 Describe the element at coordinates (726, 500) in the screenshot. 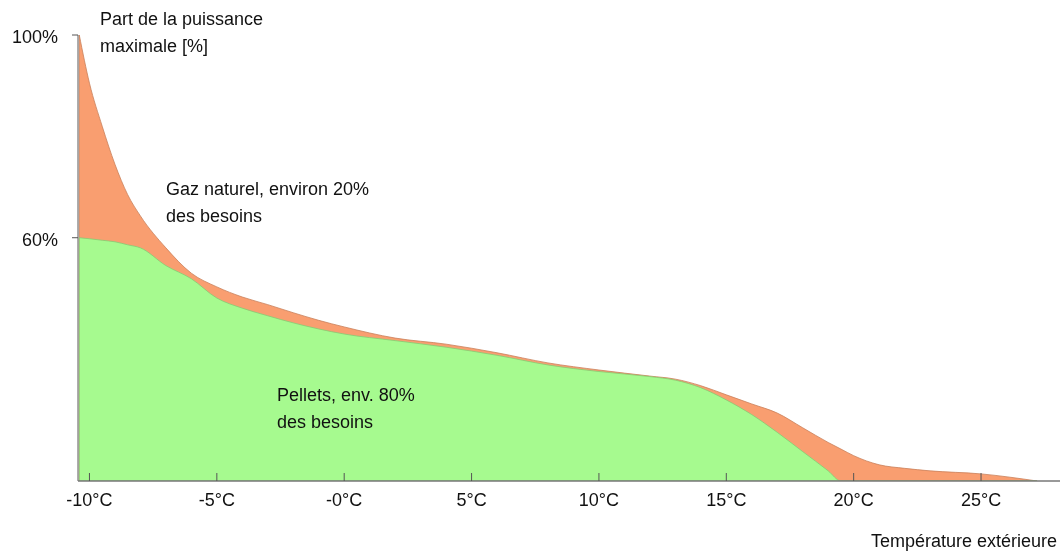

I see `x-tick-label: 15°C` at that location.